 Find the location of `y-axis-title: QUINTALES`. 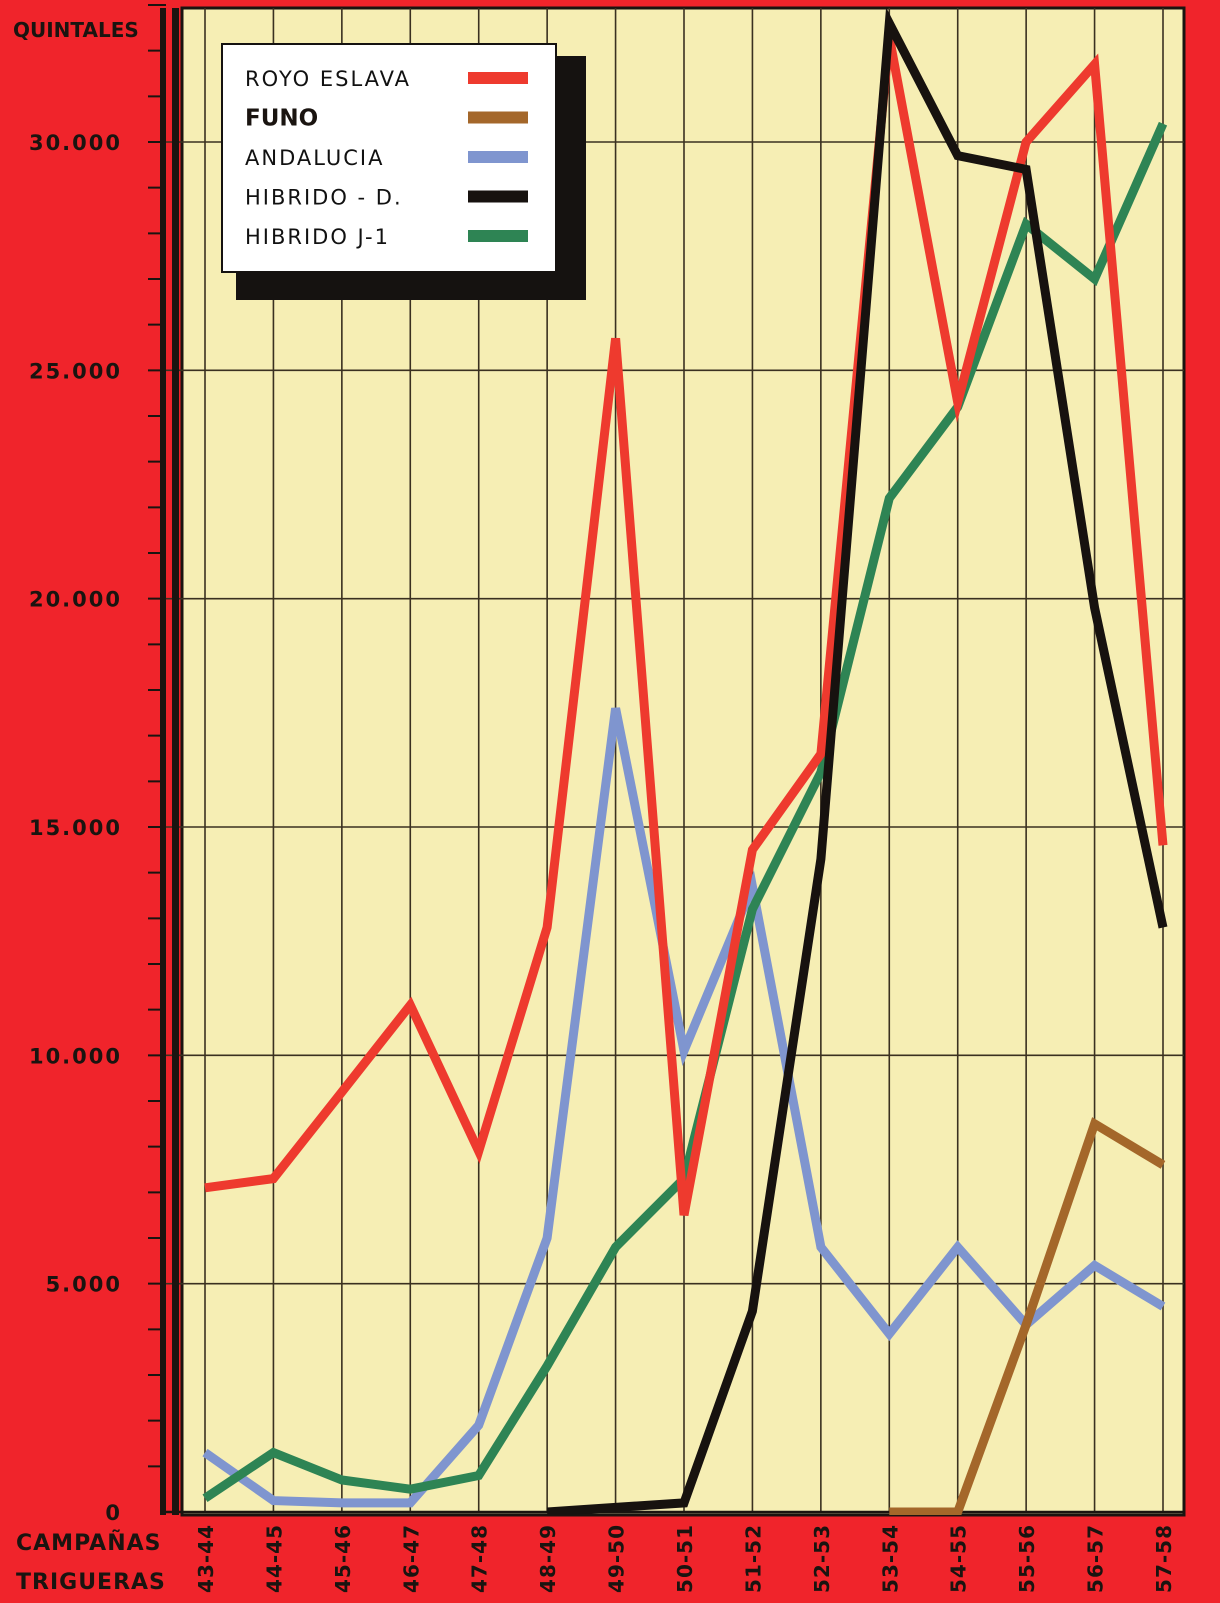

y-axis-title: QUINTALES is located at coordinates (76, 30).